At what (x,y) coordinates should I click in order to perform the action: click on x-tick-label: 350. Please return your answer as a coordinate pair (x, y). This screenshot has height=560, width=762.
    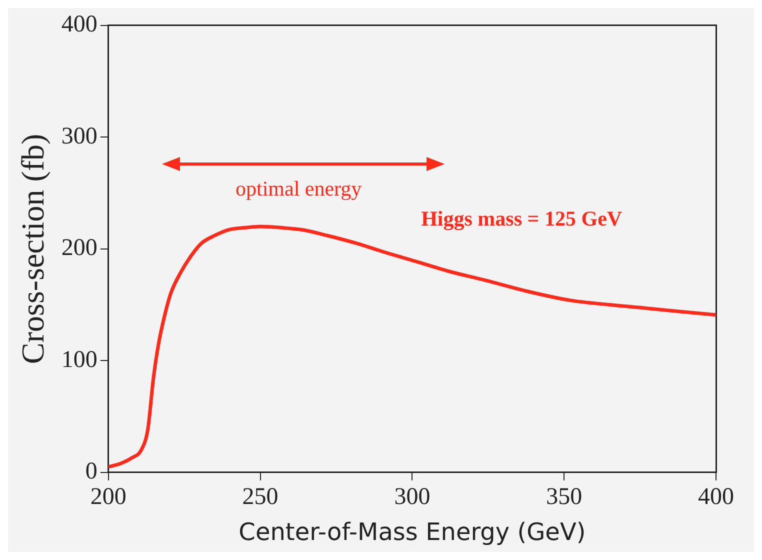
    Looking at the image, I should click on (564, 497).